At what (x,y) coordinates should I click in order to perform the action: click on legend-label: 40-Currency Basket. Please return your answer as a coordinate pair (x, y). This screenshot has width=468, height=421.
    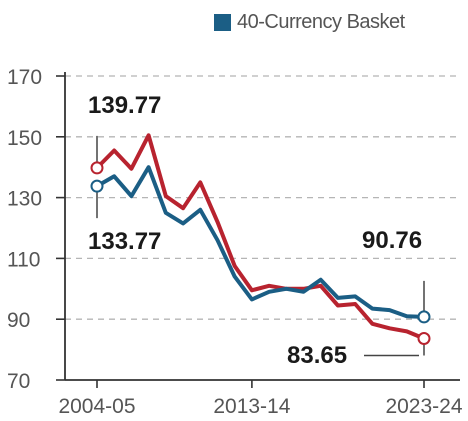
    Looking at the image, I should click on (321, 22).